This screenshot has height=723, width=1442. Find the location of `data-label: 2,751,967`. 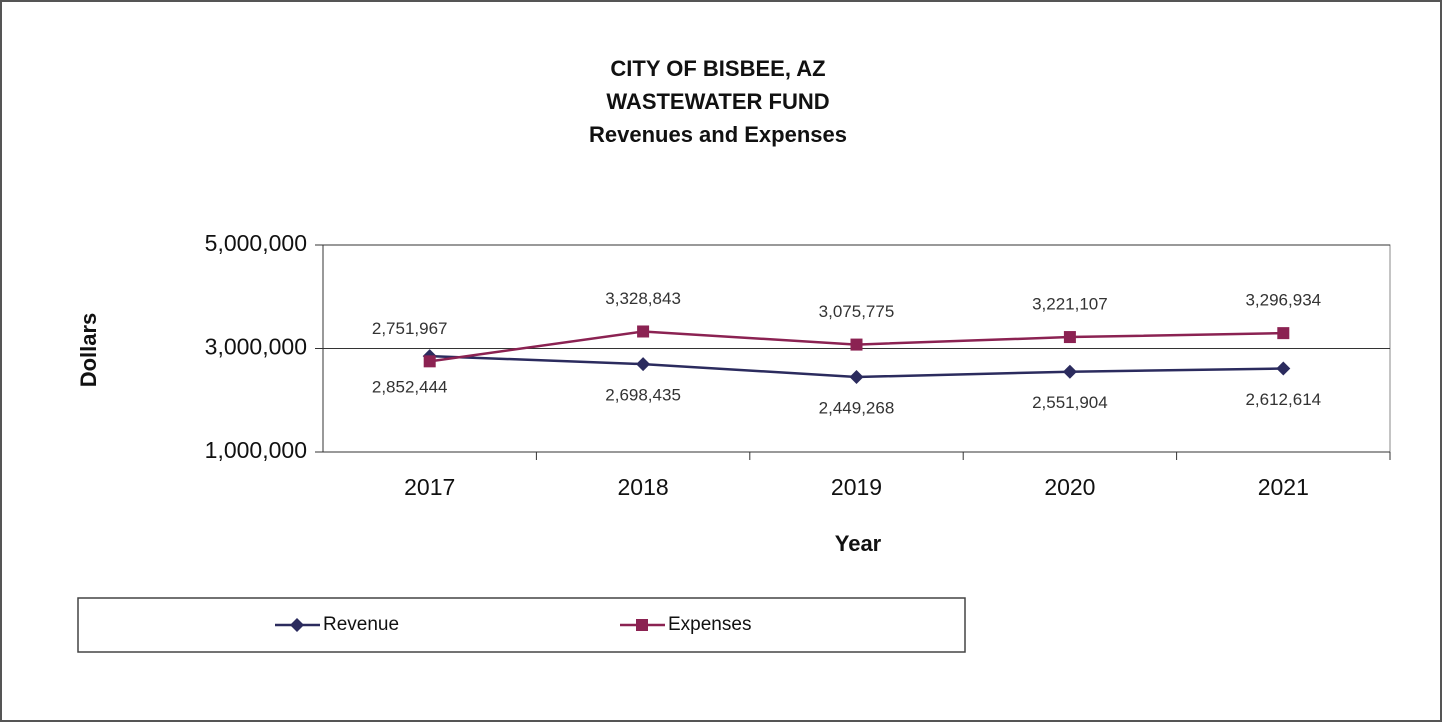

data-label: 2,751,967 is located at coordinates (410, 328).